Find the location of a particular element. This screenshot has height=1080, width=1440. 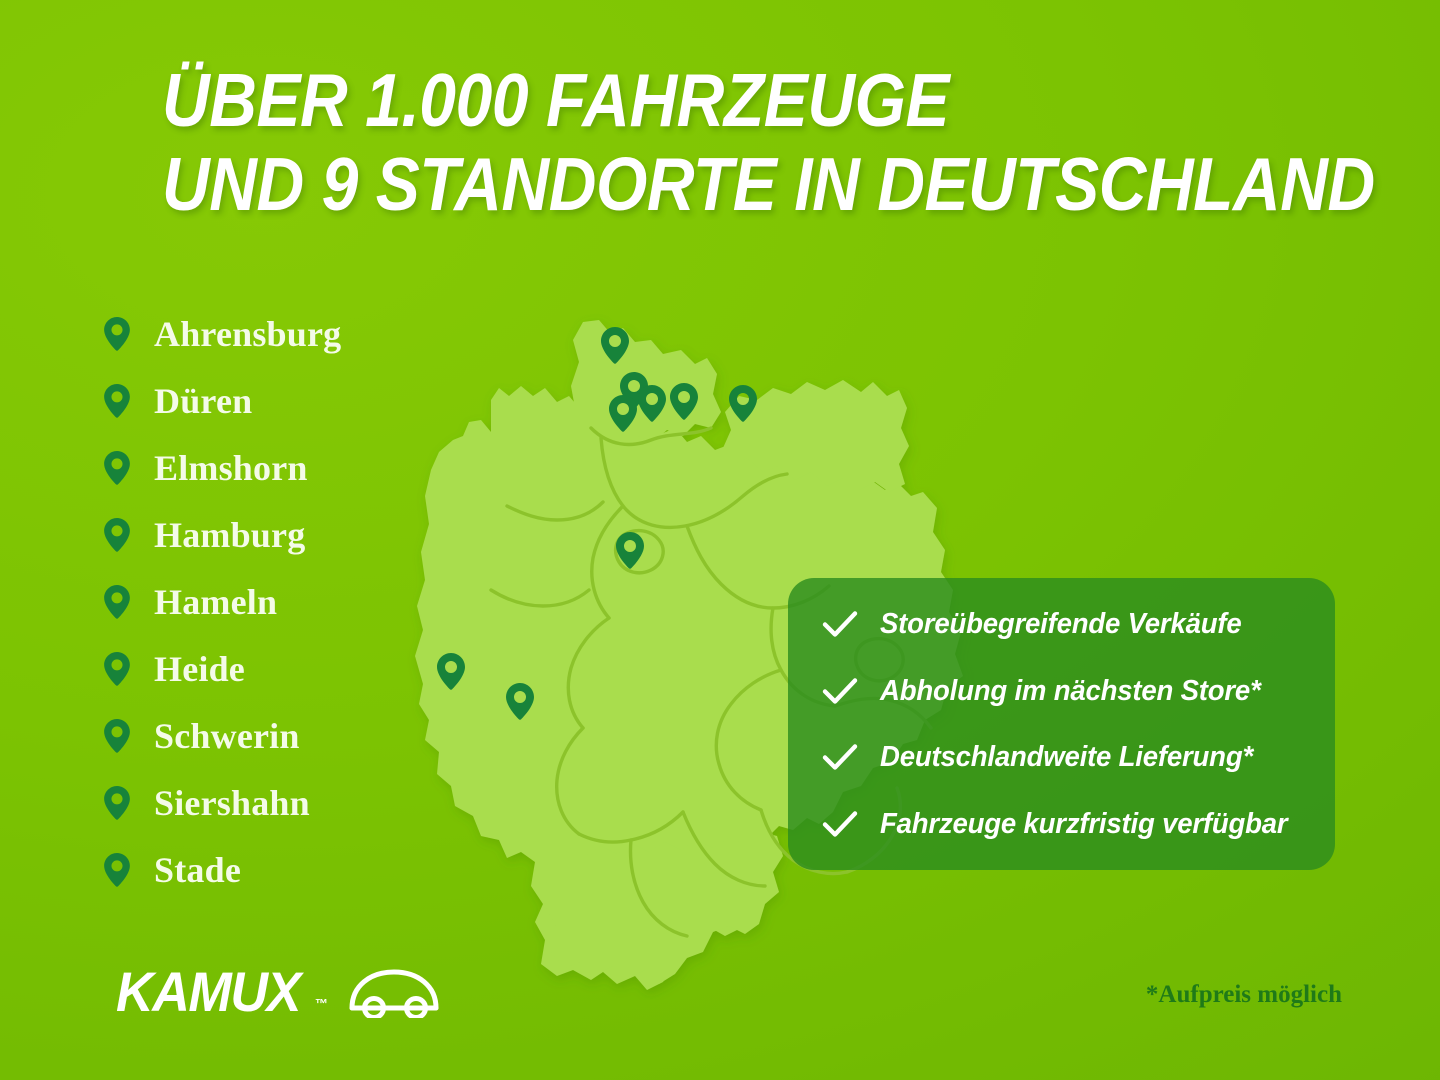

list-item-stade: Stade is located at coordinates (284, 869).